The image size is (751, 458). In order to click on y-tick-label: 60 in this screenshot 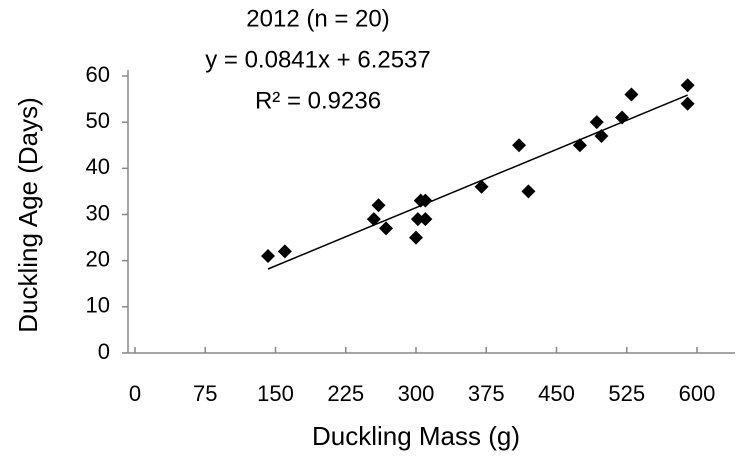, I will do `click(98, 74)`.